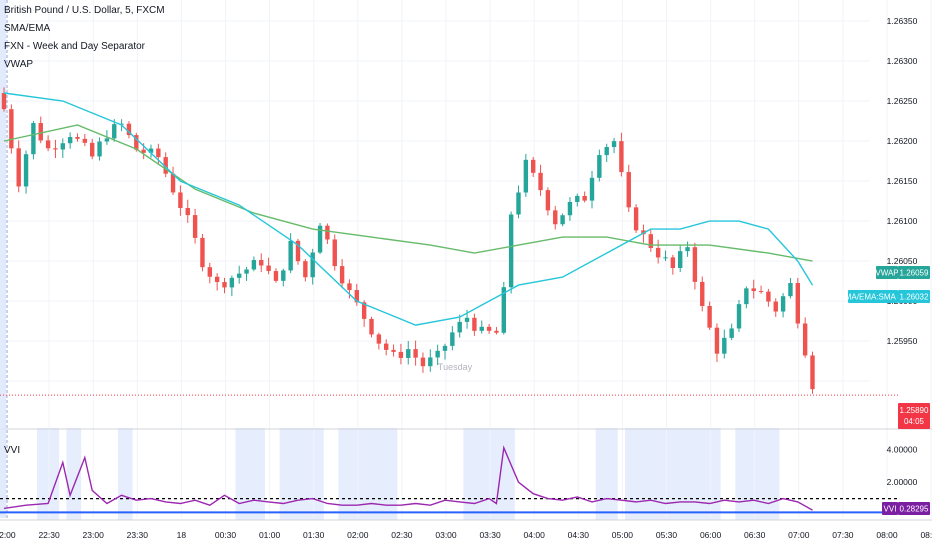 The height and width of the screenshot is (555, 932). What do you see at coordinates (926, 535) in the screenshot?
I see `time-tick-label: 08:30` at bounding box center [926, 535].